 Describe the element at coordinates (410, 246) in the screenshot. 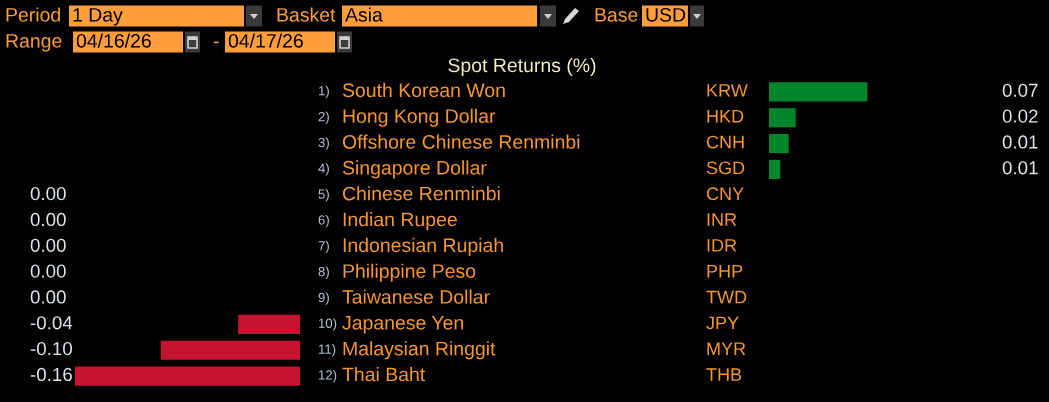

I see `y-tick-label: 7) Indonesian Rupiah` at that location.